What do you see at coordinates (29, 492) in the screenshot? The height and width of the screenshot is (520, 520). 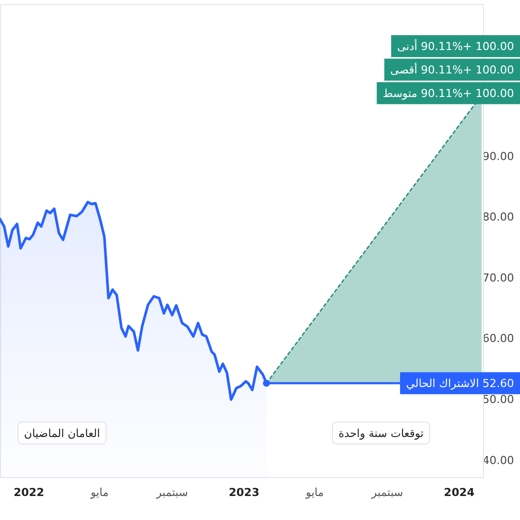 I see `x-tick-label: 2022` at bounding box center [29, 492].